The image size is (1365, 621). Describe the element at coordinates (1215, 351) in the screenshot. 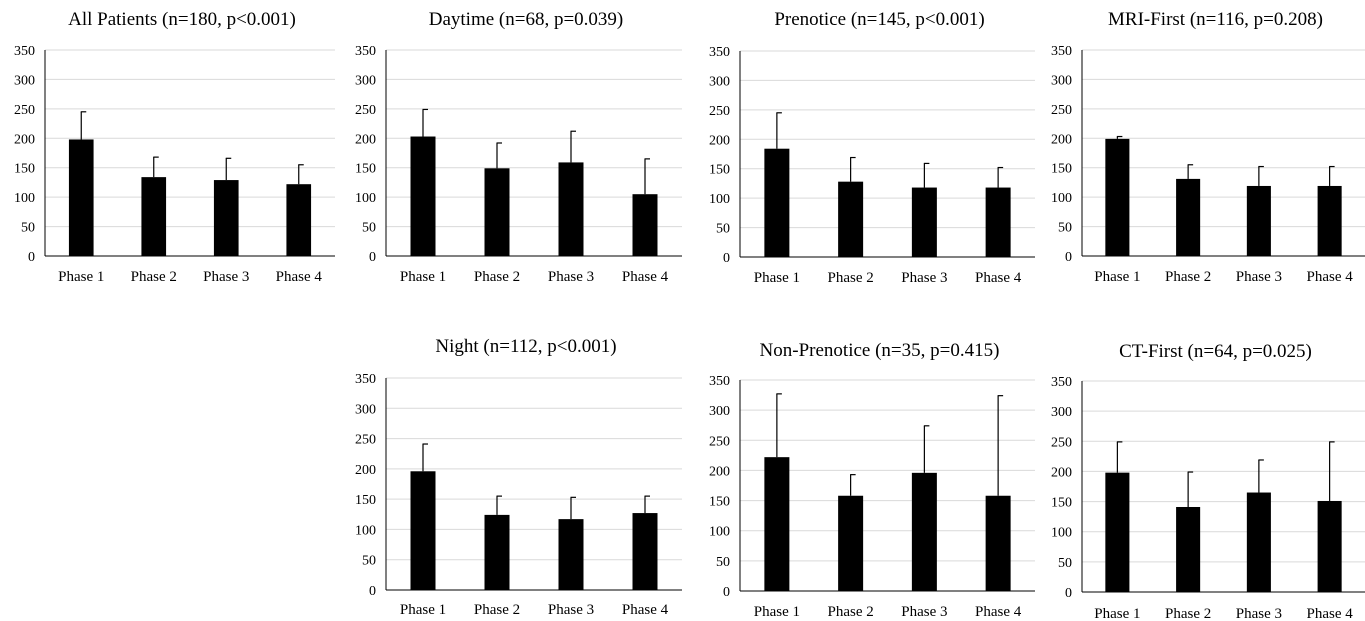

I see `chart-title: CT-First (n=64, p=0.025)` at that location.